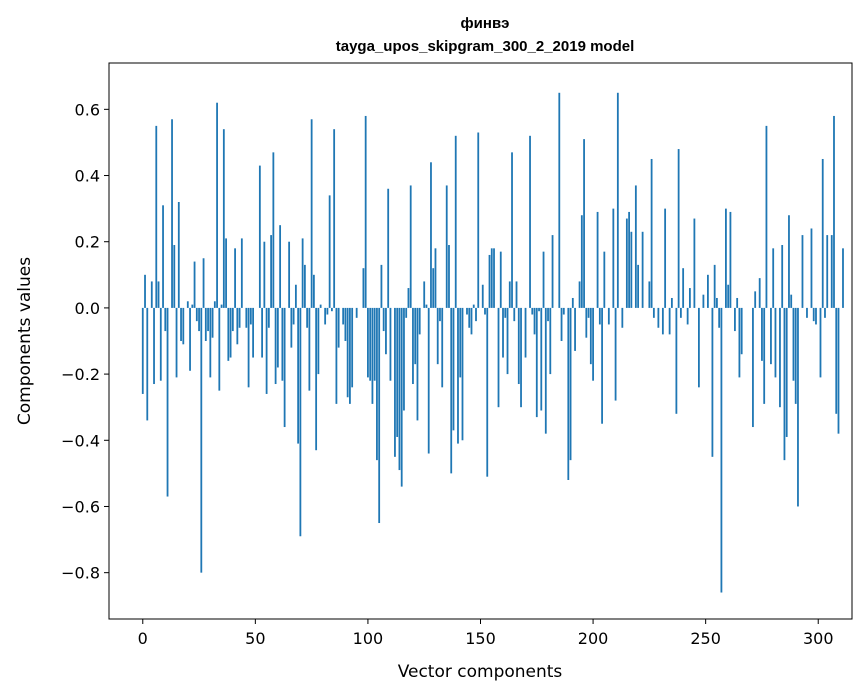 The width and height of the screenshot is (867, 696). Describe the element at coordinates (480, 672) in the screenshot. I see `x-axis-label: Vector components` at that location.